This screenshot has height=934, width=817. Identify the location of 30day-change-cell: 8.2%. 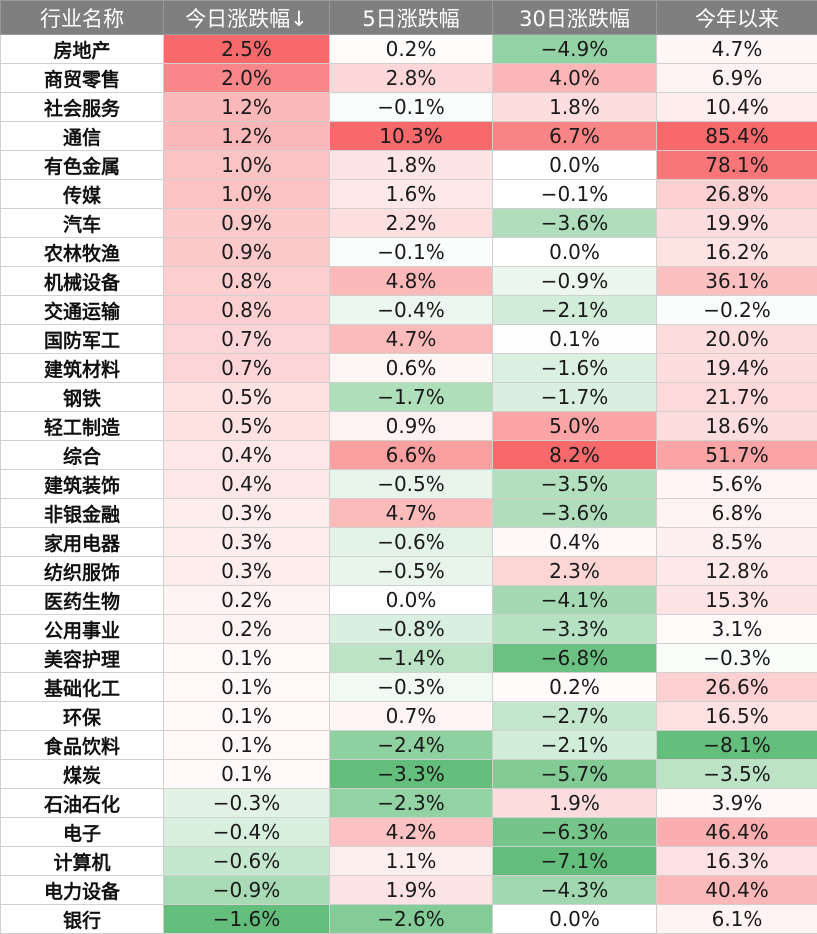
(575, 455).